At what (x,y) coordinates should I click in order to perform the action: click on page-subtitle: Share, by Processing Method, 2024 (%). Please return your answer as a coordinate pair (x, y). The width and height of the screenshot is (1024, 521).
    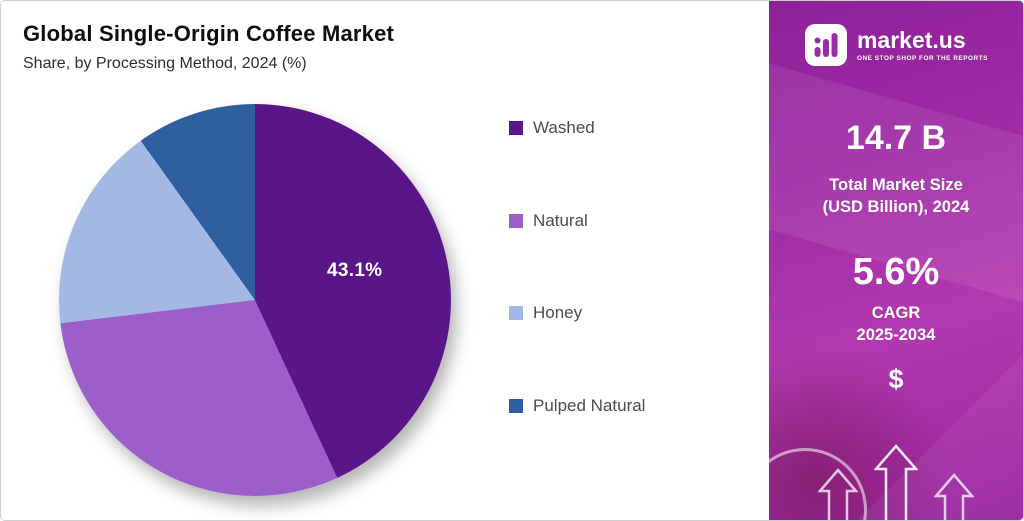
    Looking at the image, I should click on (165, 63).